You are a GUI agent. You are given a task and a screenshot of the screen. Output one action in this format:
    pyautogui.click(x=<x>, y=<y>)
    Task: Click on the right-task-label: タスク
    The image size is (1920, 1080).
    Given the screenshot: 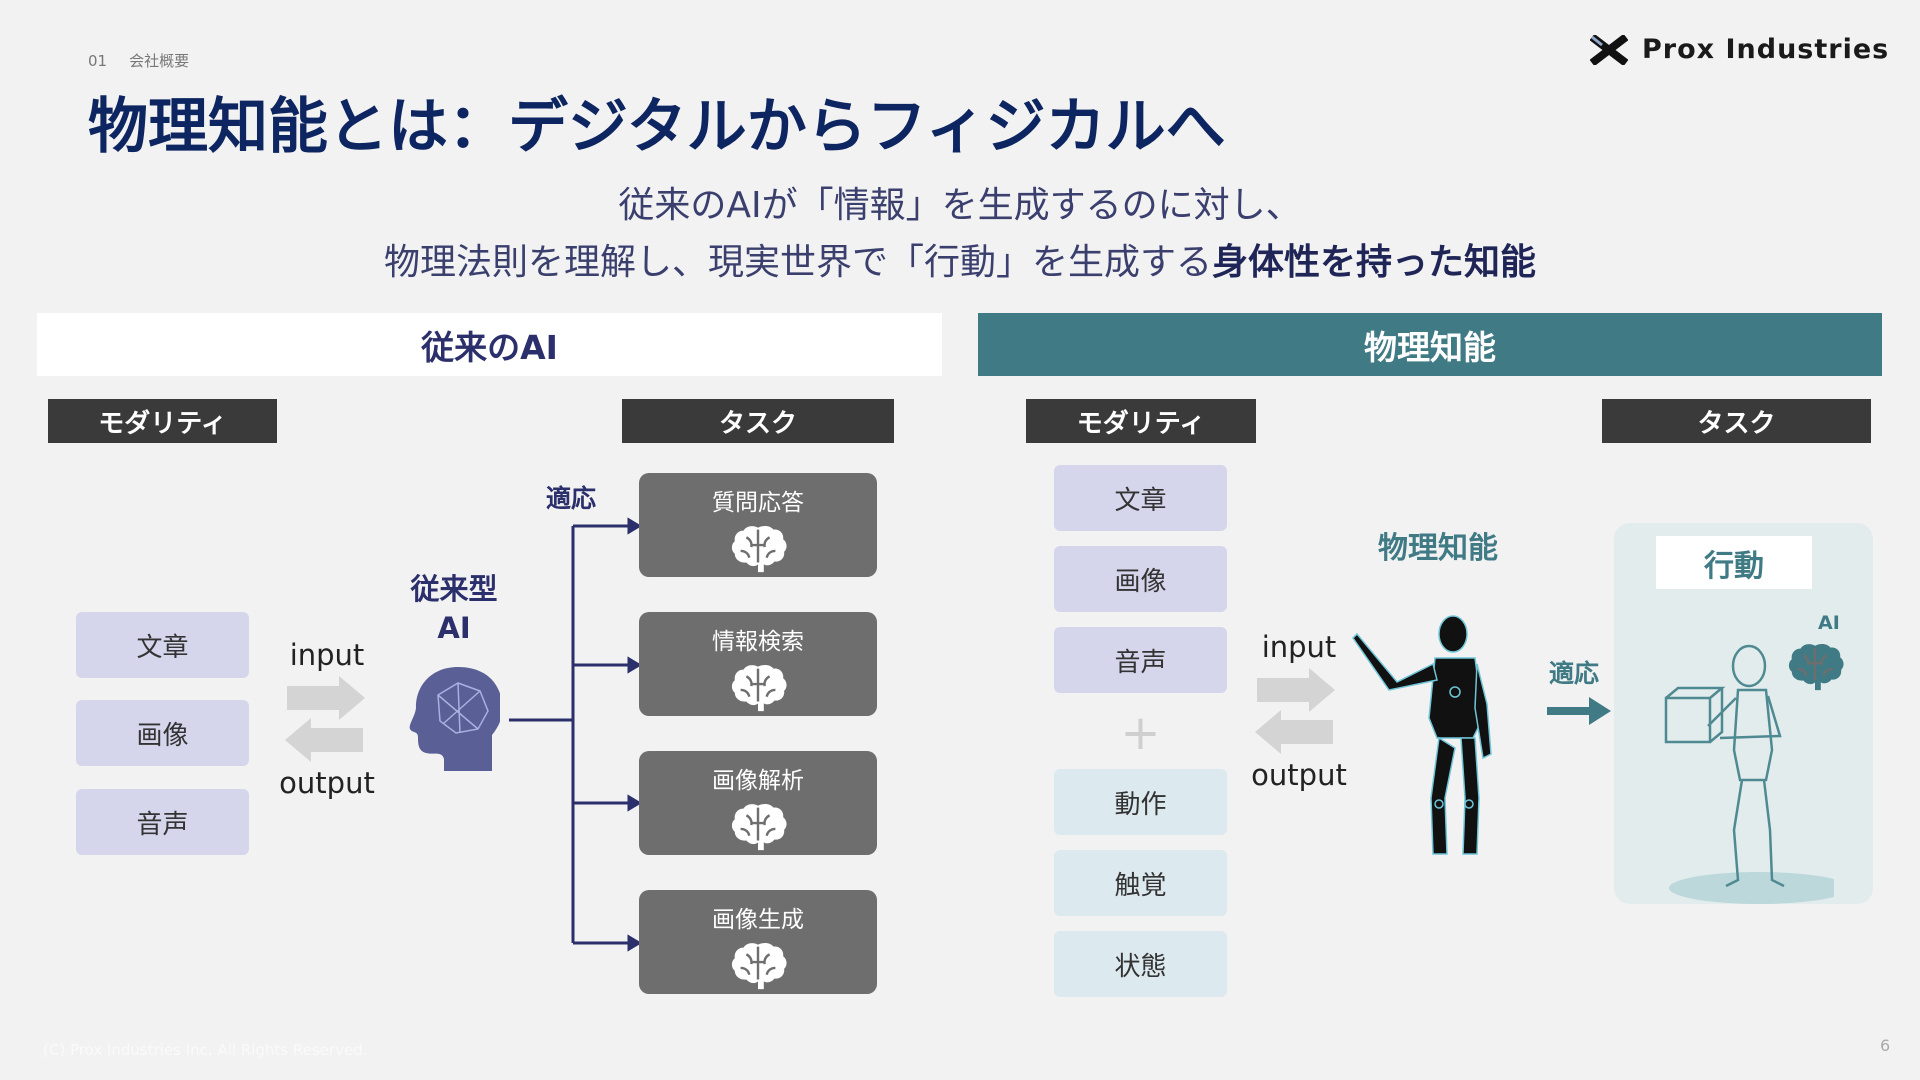 What is the action you would take?
    pyautogui.click(x=1736, y=421)
    